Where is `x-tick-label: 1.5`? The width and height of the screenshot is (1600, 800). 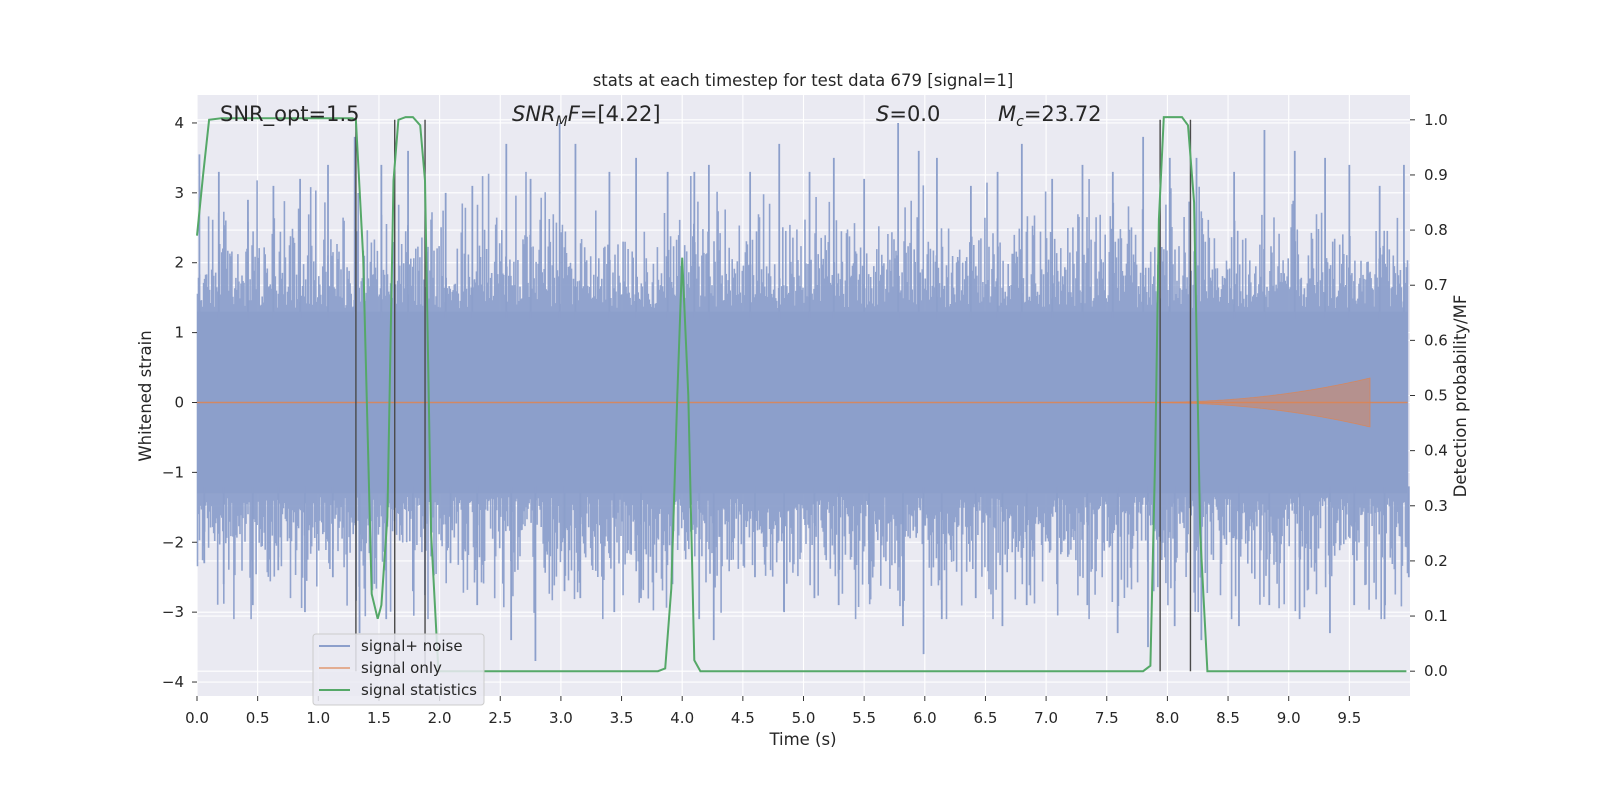 x-tick-label: 1.5 is located at coordinates (379, 718).